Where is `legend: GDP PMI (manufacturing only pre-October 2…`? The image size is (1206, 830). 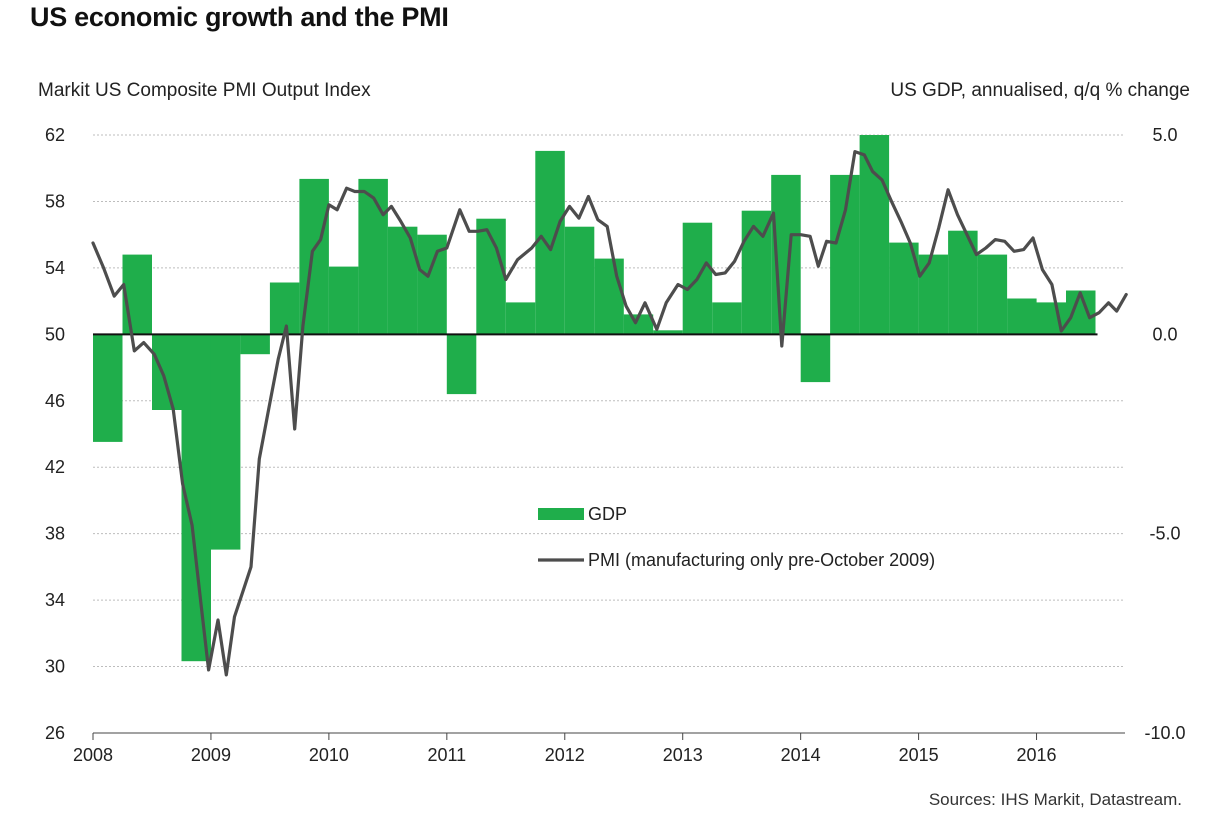 legend: GDP PMI (manufacturing only pre-October 2… is located at coordinates (736, 537).